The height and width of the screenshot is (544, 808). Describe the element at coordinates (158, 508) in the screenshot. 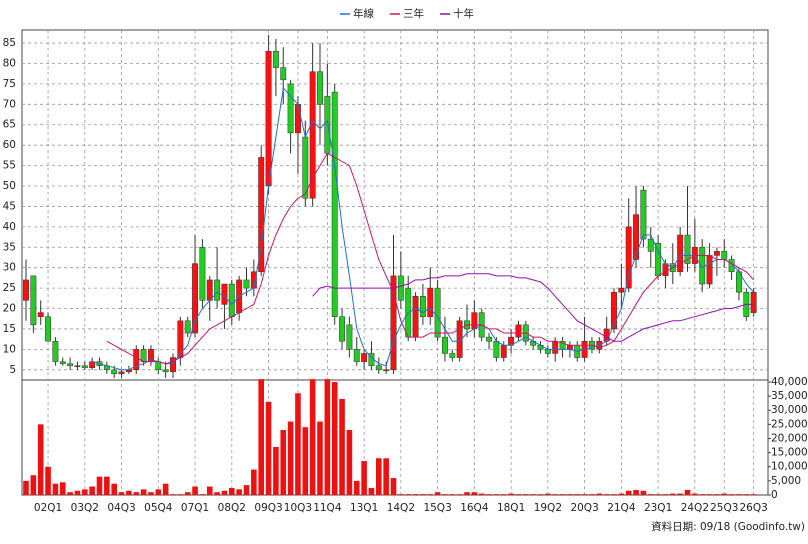

I see `x-tick-label: 05Q4` at that location.